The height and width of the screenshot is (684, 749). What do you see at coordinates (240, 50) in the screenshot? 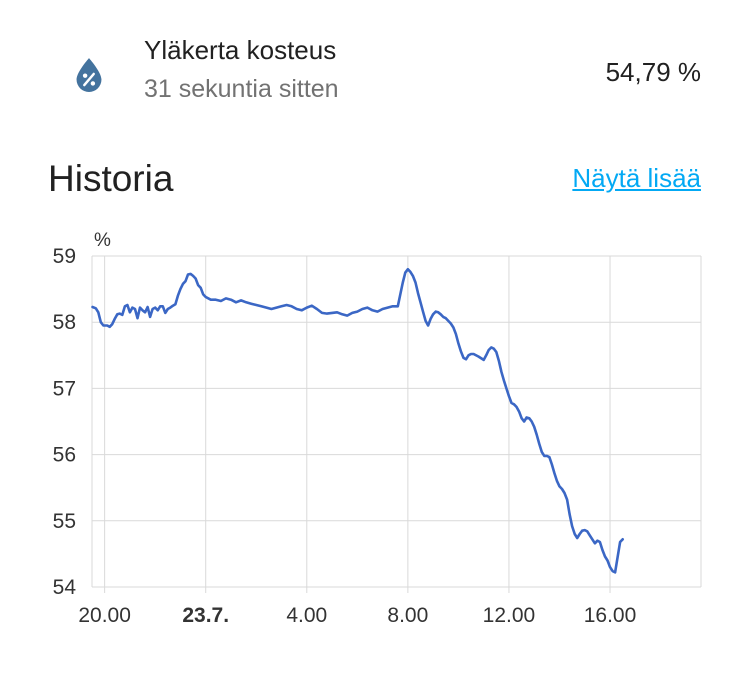
I see `entity-name: Yläkerta kosteus` at bounding box center [240, 50].